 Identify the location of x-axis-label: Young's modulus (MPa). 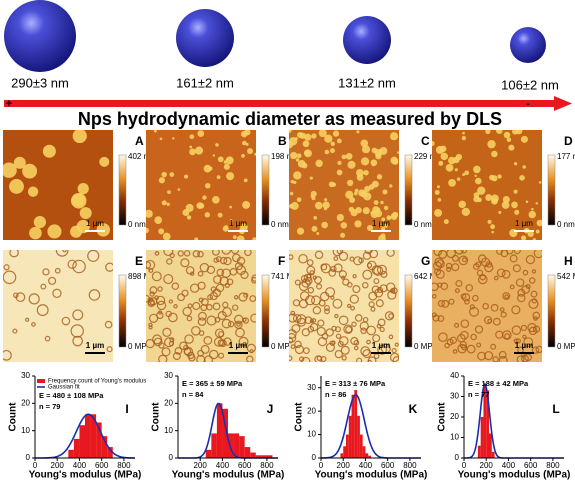
(514, 475).